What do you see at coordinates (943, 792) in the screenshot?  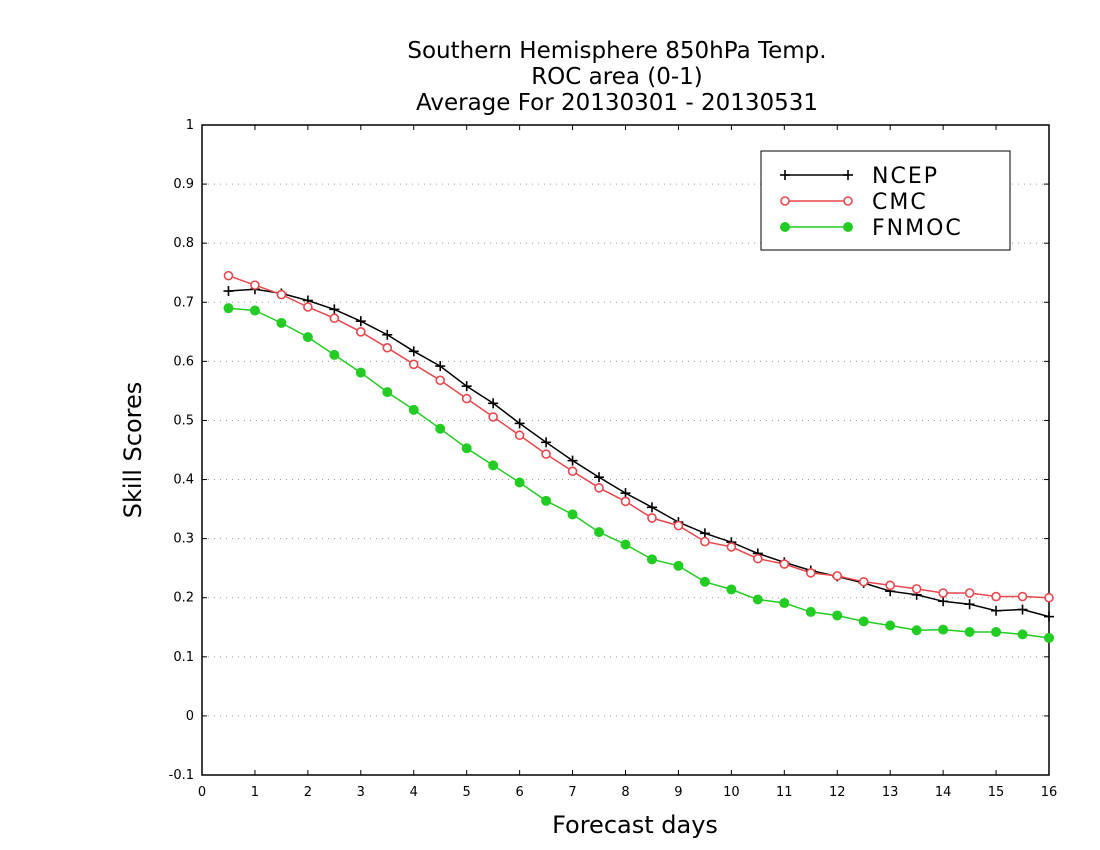 I see `x-tick-label: 14` at bounding box center [943, 792].